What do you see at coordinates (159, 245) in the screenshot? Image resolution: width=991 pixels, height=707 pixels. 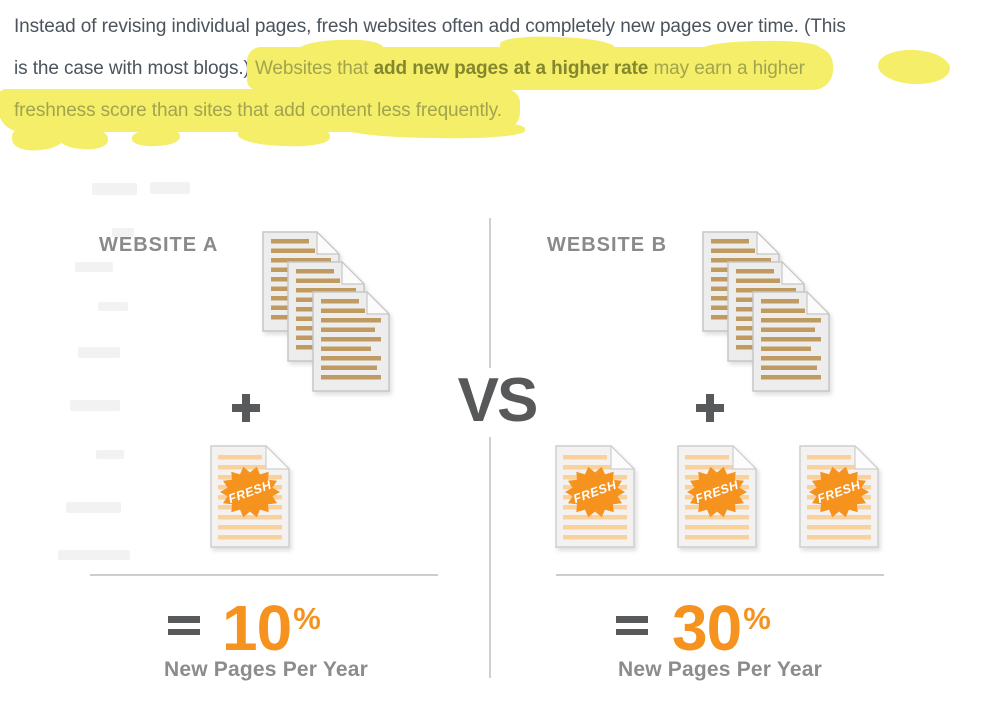 I see `website-a-title: WEBSITE A` at bounding box center [159, 245].